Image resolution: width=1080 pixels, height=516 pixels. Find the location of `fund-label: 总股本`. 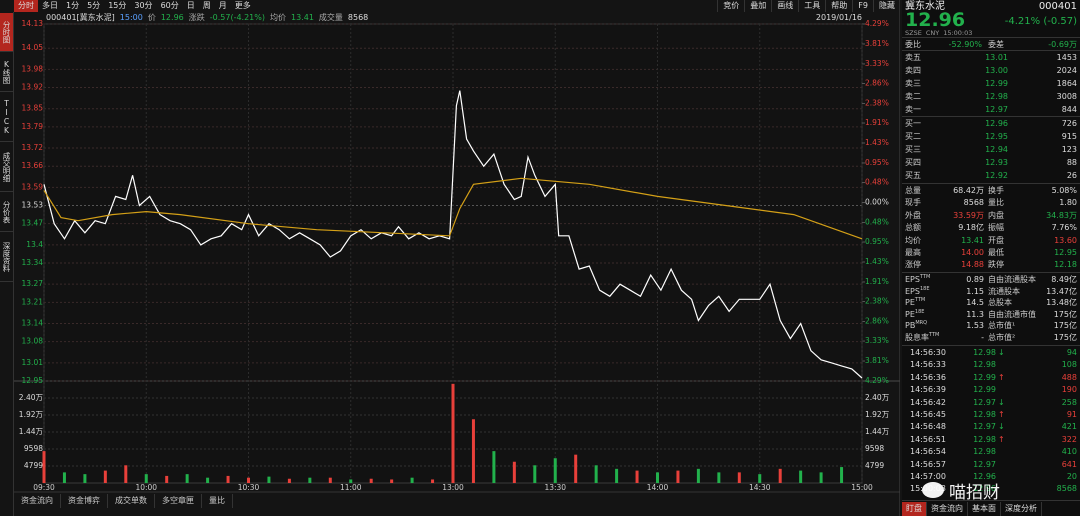

fund-label: 总股本 is located at coordinates (1000, 303).